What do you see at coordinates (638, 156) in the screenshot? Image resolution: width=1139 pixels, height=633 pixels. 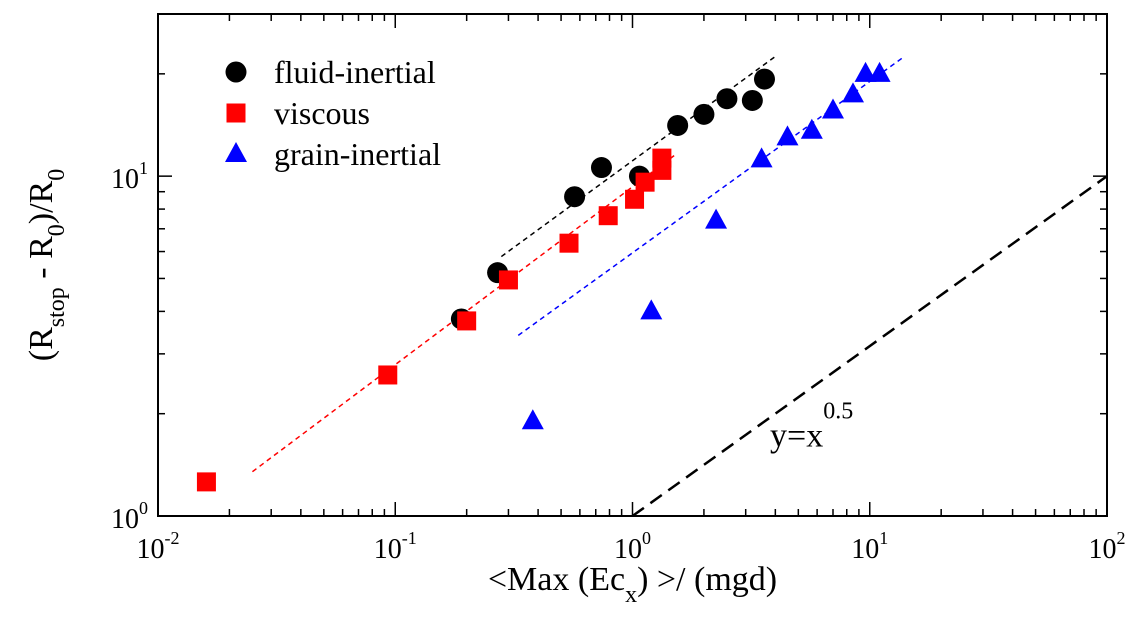 I see `fit-line-fluid-inertial` at bounding box center [638, 156].